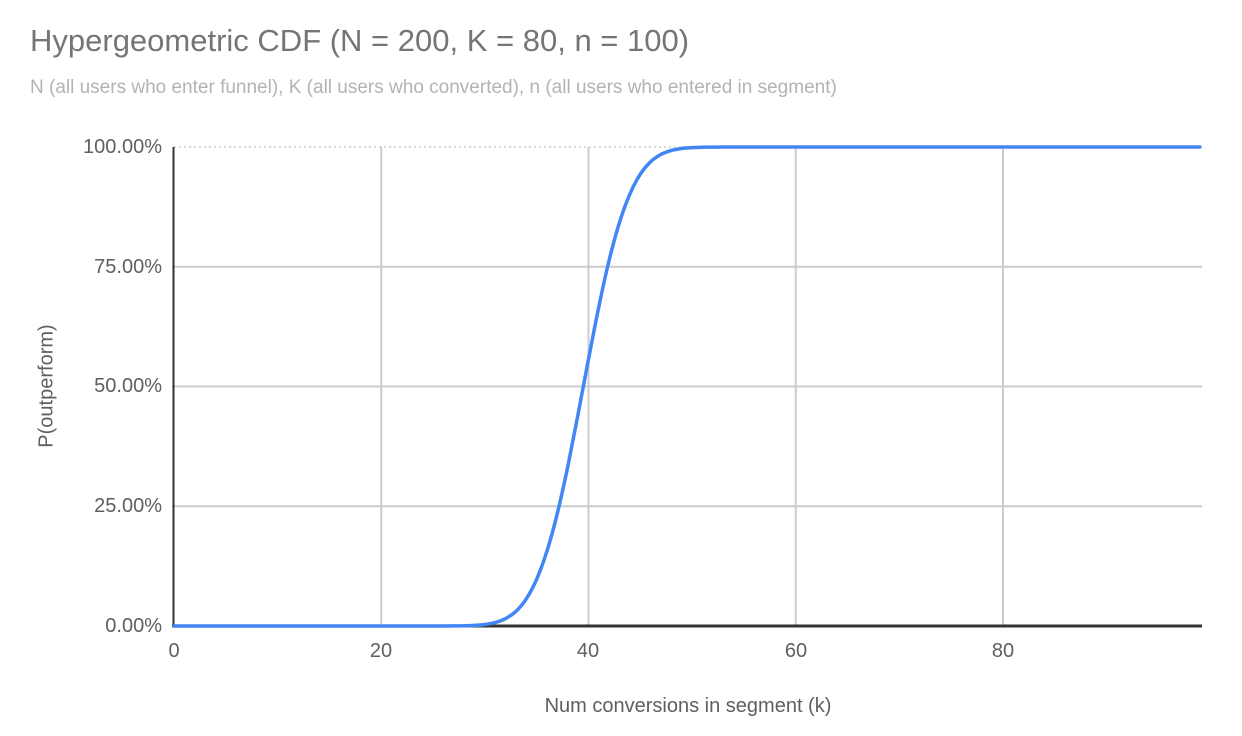 The image size is (1242, 736). What do you see at coordinates (688, 706) in the screenshot?
I see `x-axis-title: Num conversions in segment (k)` at bounding box center [688, 706].